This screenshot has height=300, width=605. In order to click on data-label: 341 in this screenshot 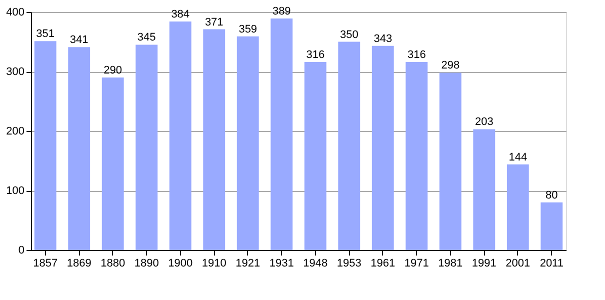, I will do `click(79, 40)`.